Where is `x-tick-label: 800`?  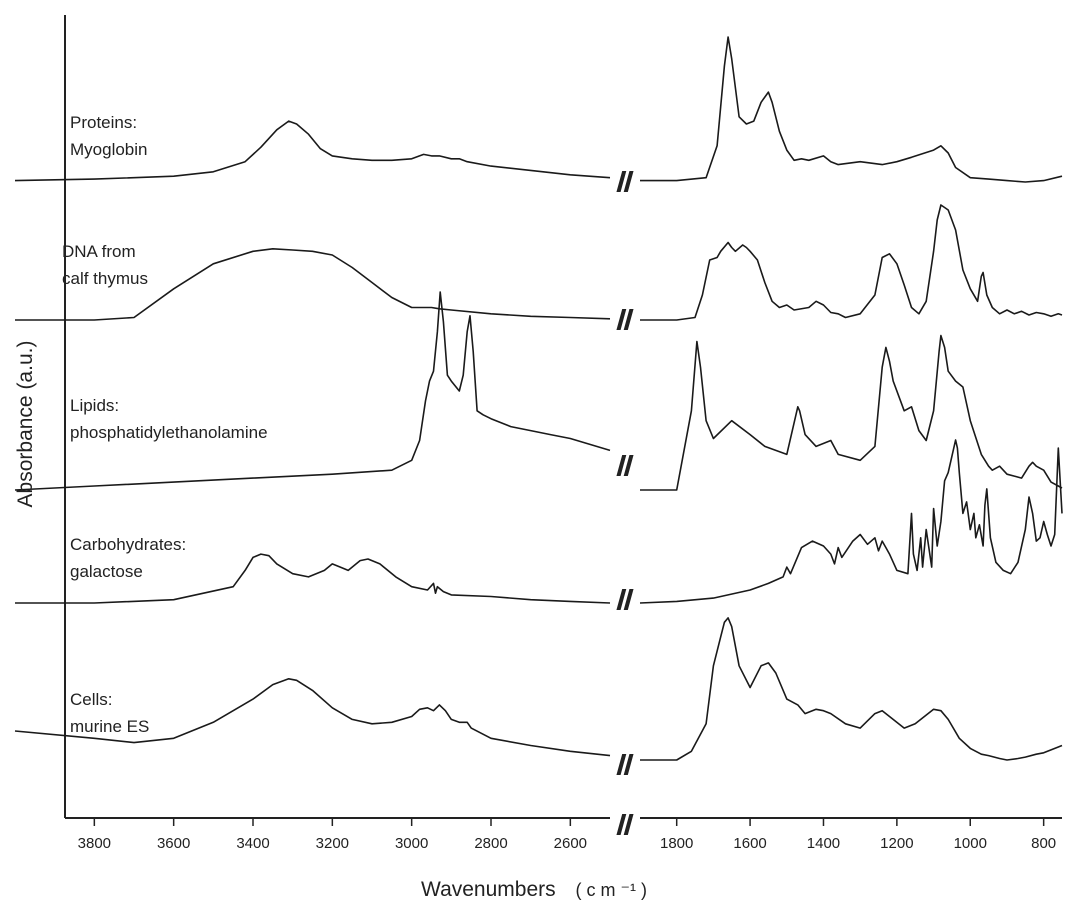 x-tick-label: 800 is located at coordinates (1043, 843).